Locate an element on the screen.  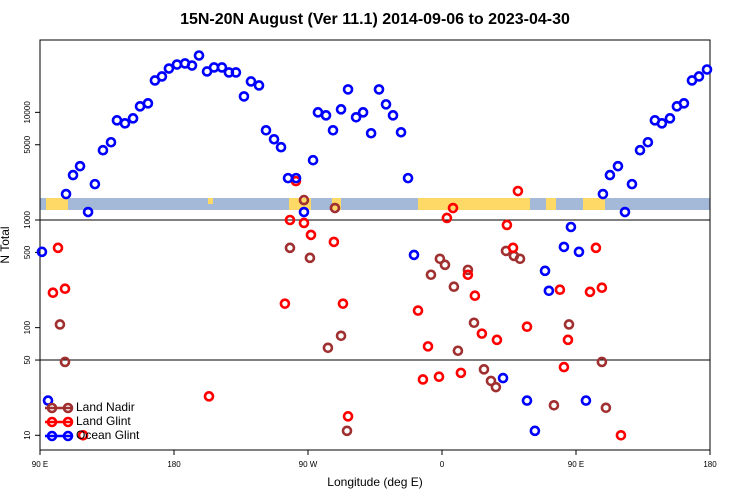
y-tick-label: 50 is located at coordinates (27, 359).